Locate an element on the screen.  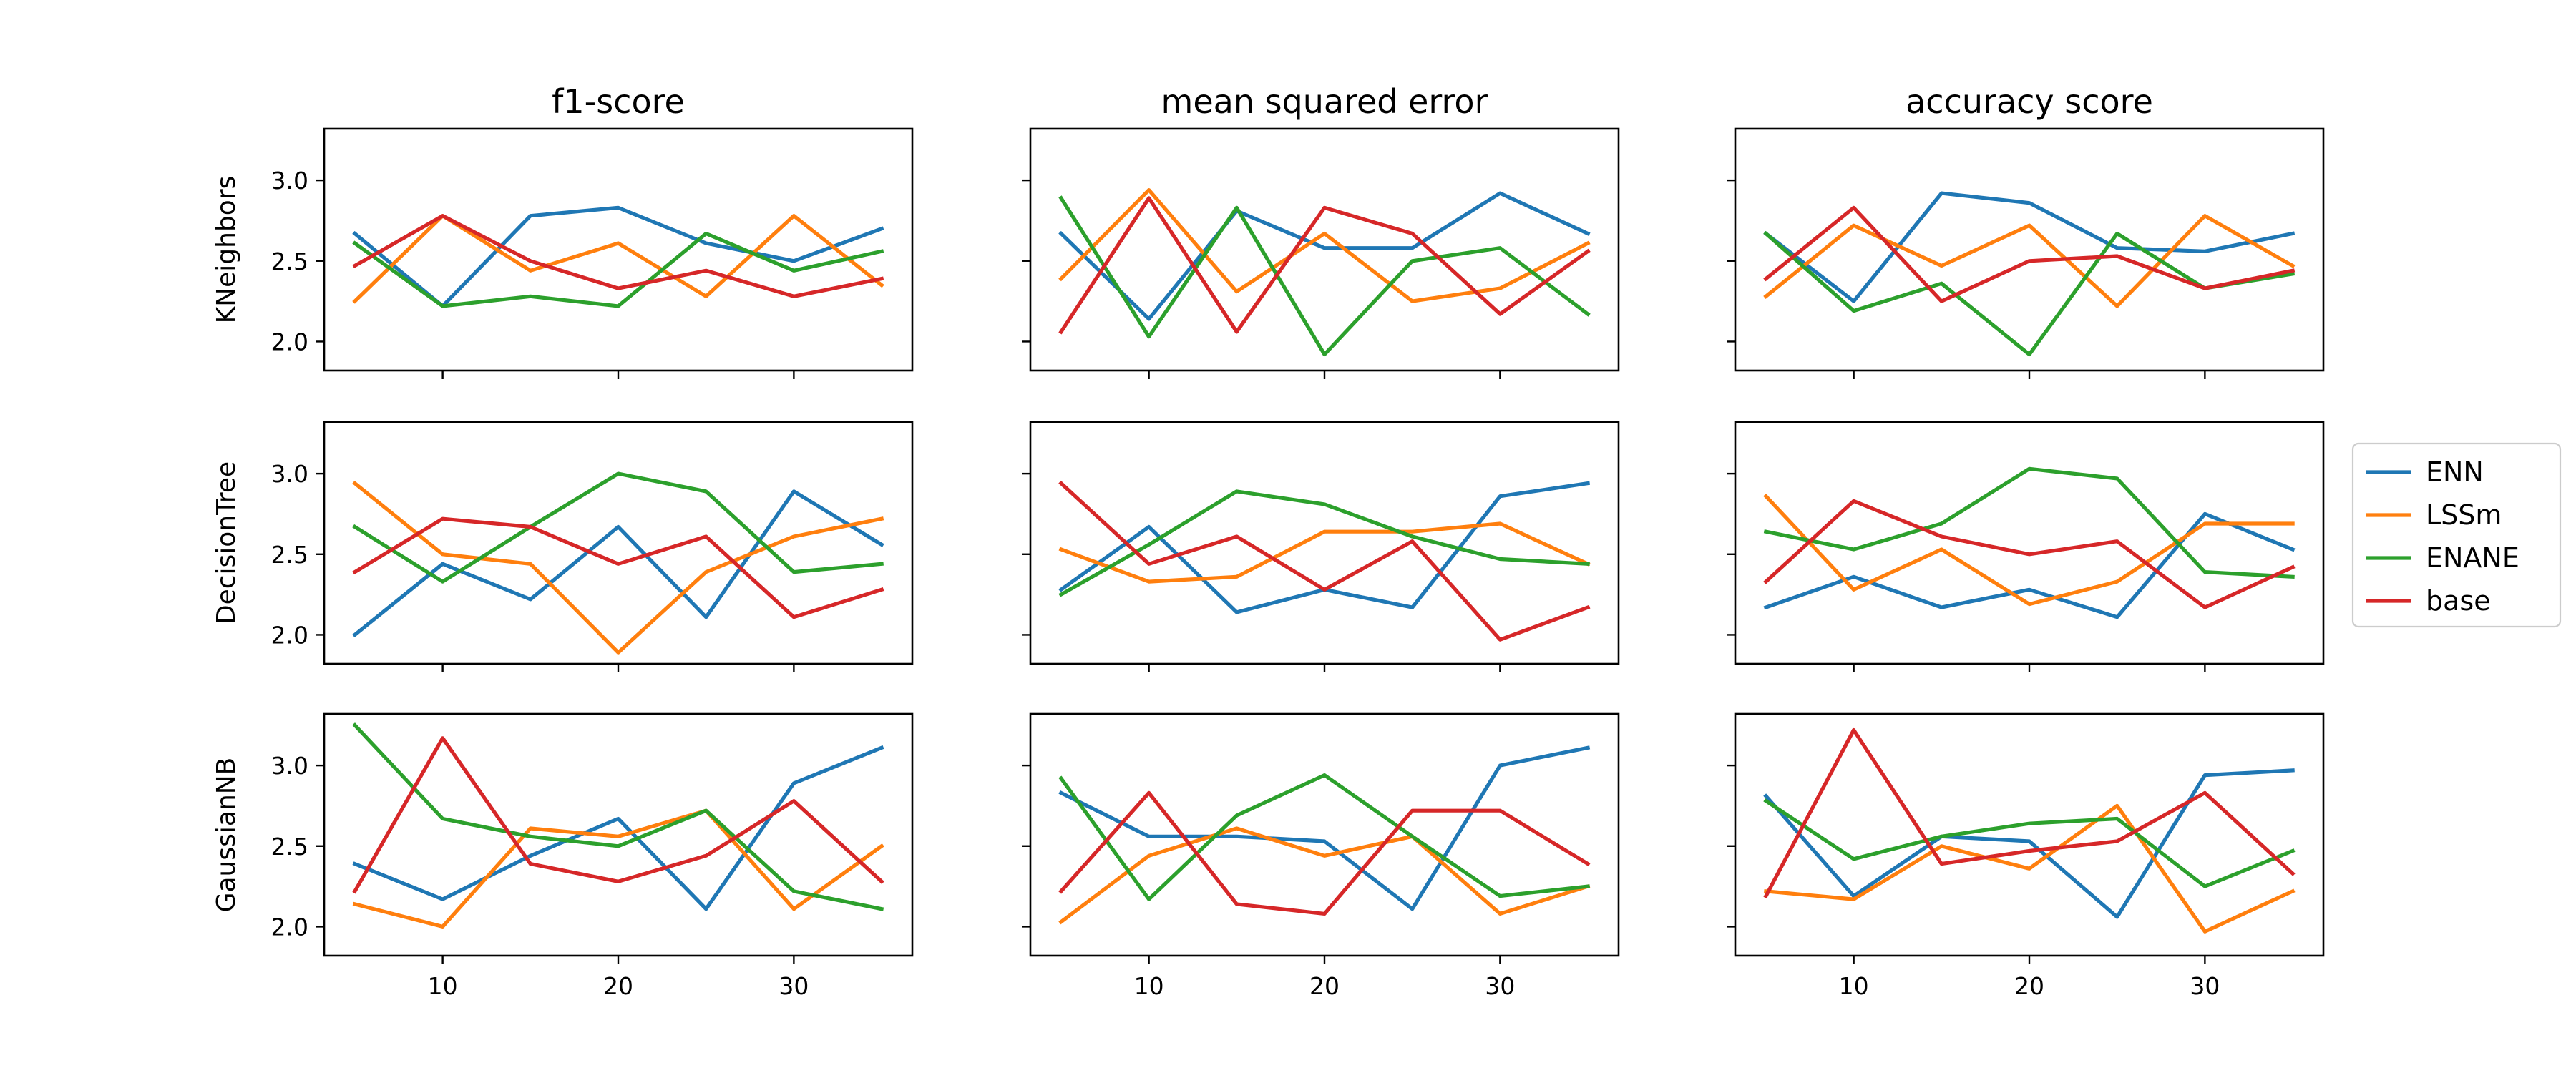
panel-kneighbors-f1-score: 2.0 2.5 3.0 f1-score KNeighbors is located at coordinates (563, 231).